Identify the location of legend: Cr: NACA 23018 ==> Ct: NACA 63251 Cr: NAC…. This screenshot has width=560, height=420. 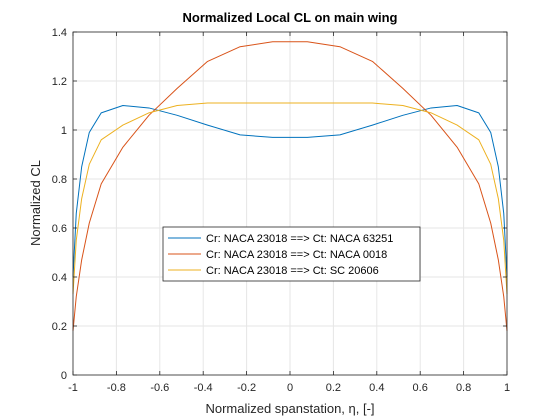
(291, 254).